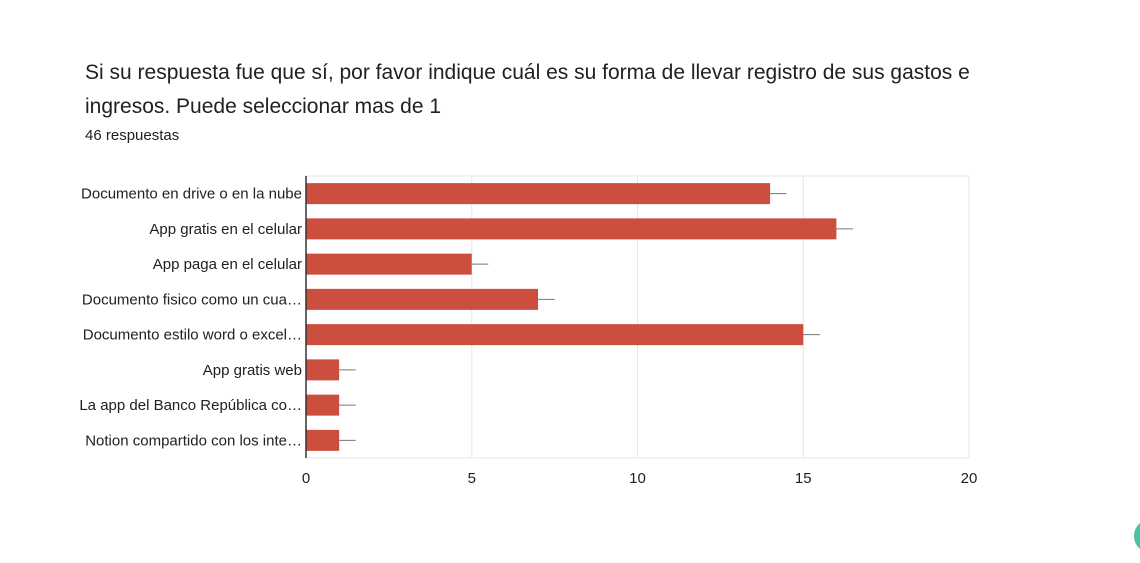 The width and height of the screenshot is (1140, 563). What do you see at coordinates (225, 229) in the screenshot?
I see `category-label: App gratis en el celular` at bounding box center [225, 229].